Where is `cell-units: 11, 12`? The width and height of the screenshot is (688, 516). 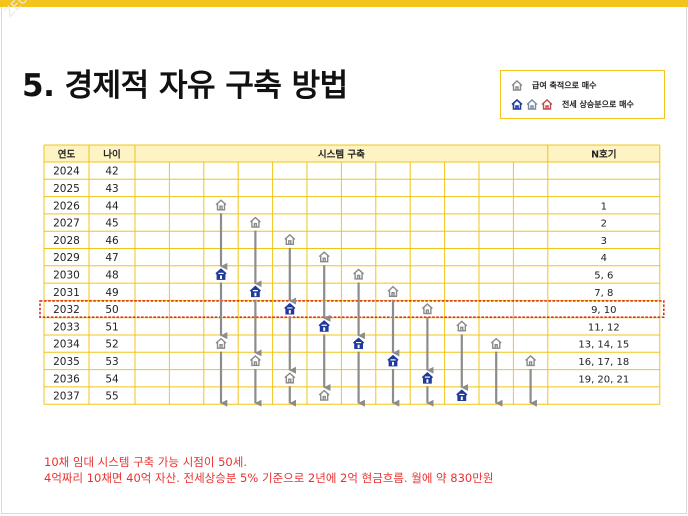 cell-units: 11, 12 is located at coordinates (604, 327).